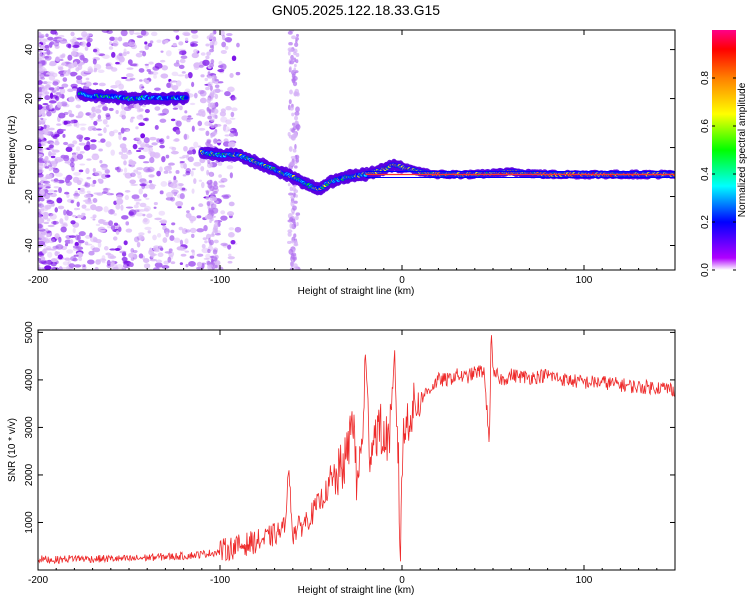  Describe the element at coordinates (402, 580) in the screenshot. I see `x-tick-label: 0` at that location.